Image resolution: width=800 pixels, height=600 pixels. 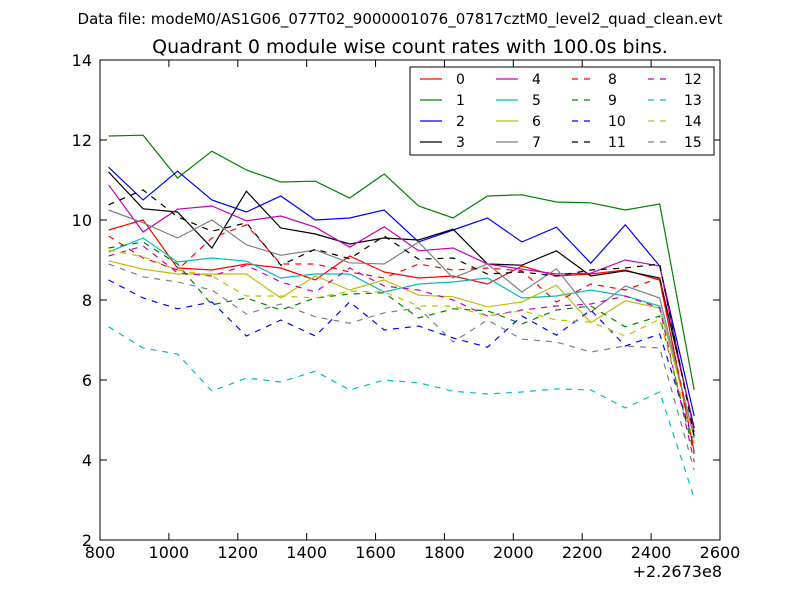 I want to click on x-tick-label: 2200, so click(x=582, y=552).